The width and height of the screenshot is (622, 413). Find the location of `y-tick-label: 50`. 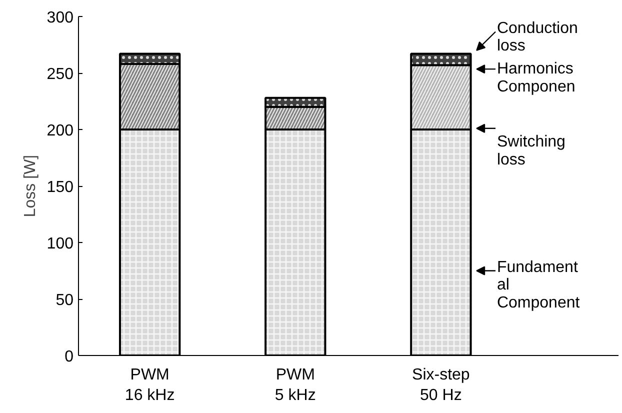

y-tick-label: 50 is located at coordinates (65, 300).